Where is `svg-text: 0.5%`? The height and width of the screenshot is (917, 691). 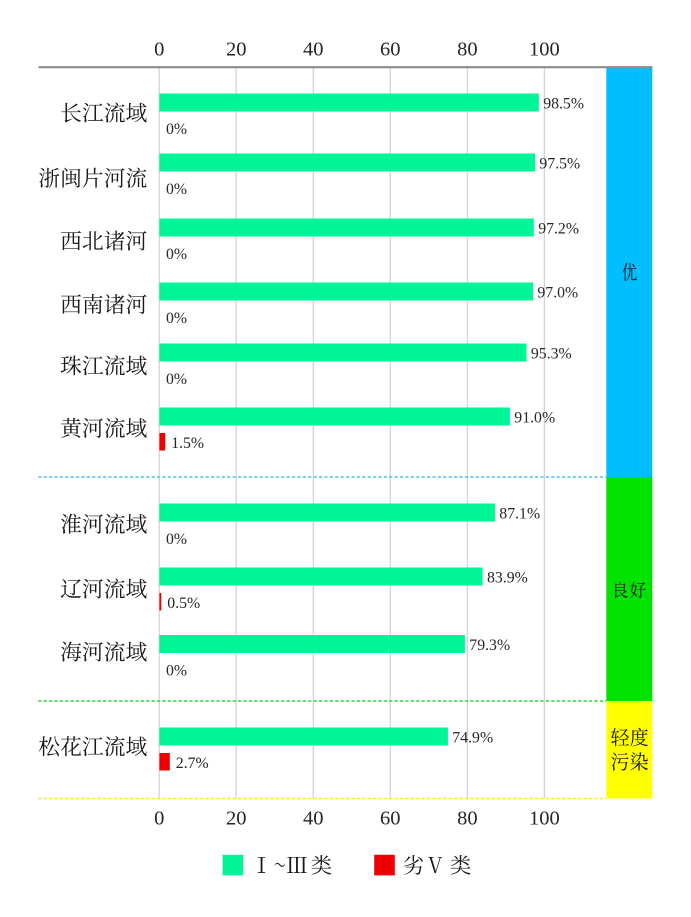
svg-text: 0.5% is located at coordinates (183, 603).